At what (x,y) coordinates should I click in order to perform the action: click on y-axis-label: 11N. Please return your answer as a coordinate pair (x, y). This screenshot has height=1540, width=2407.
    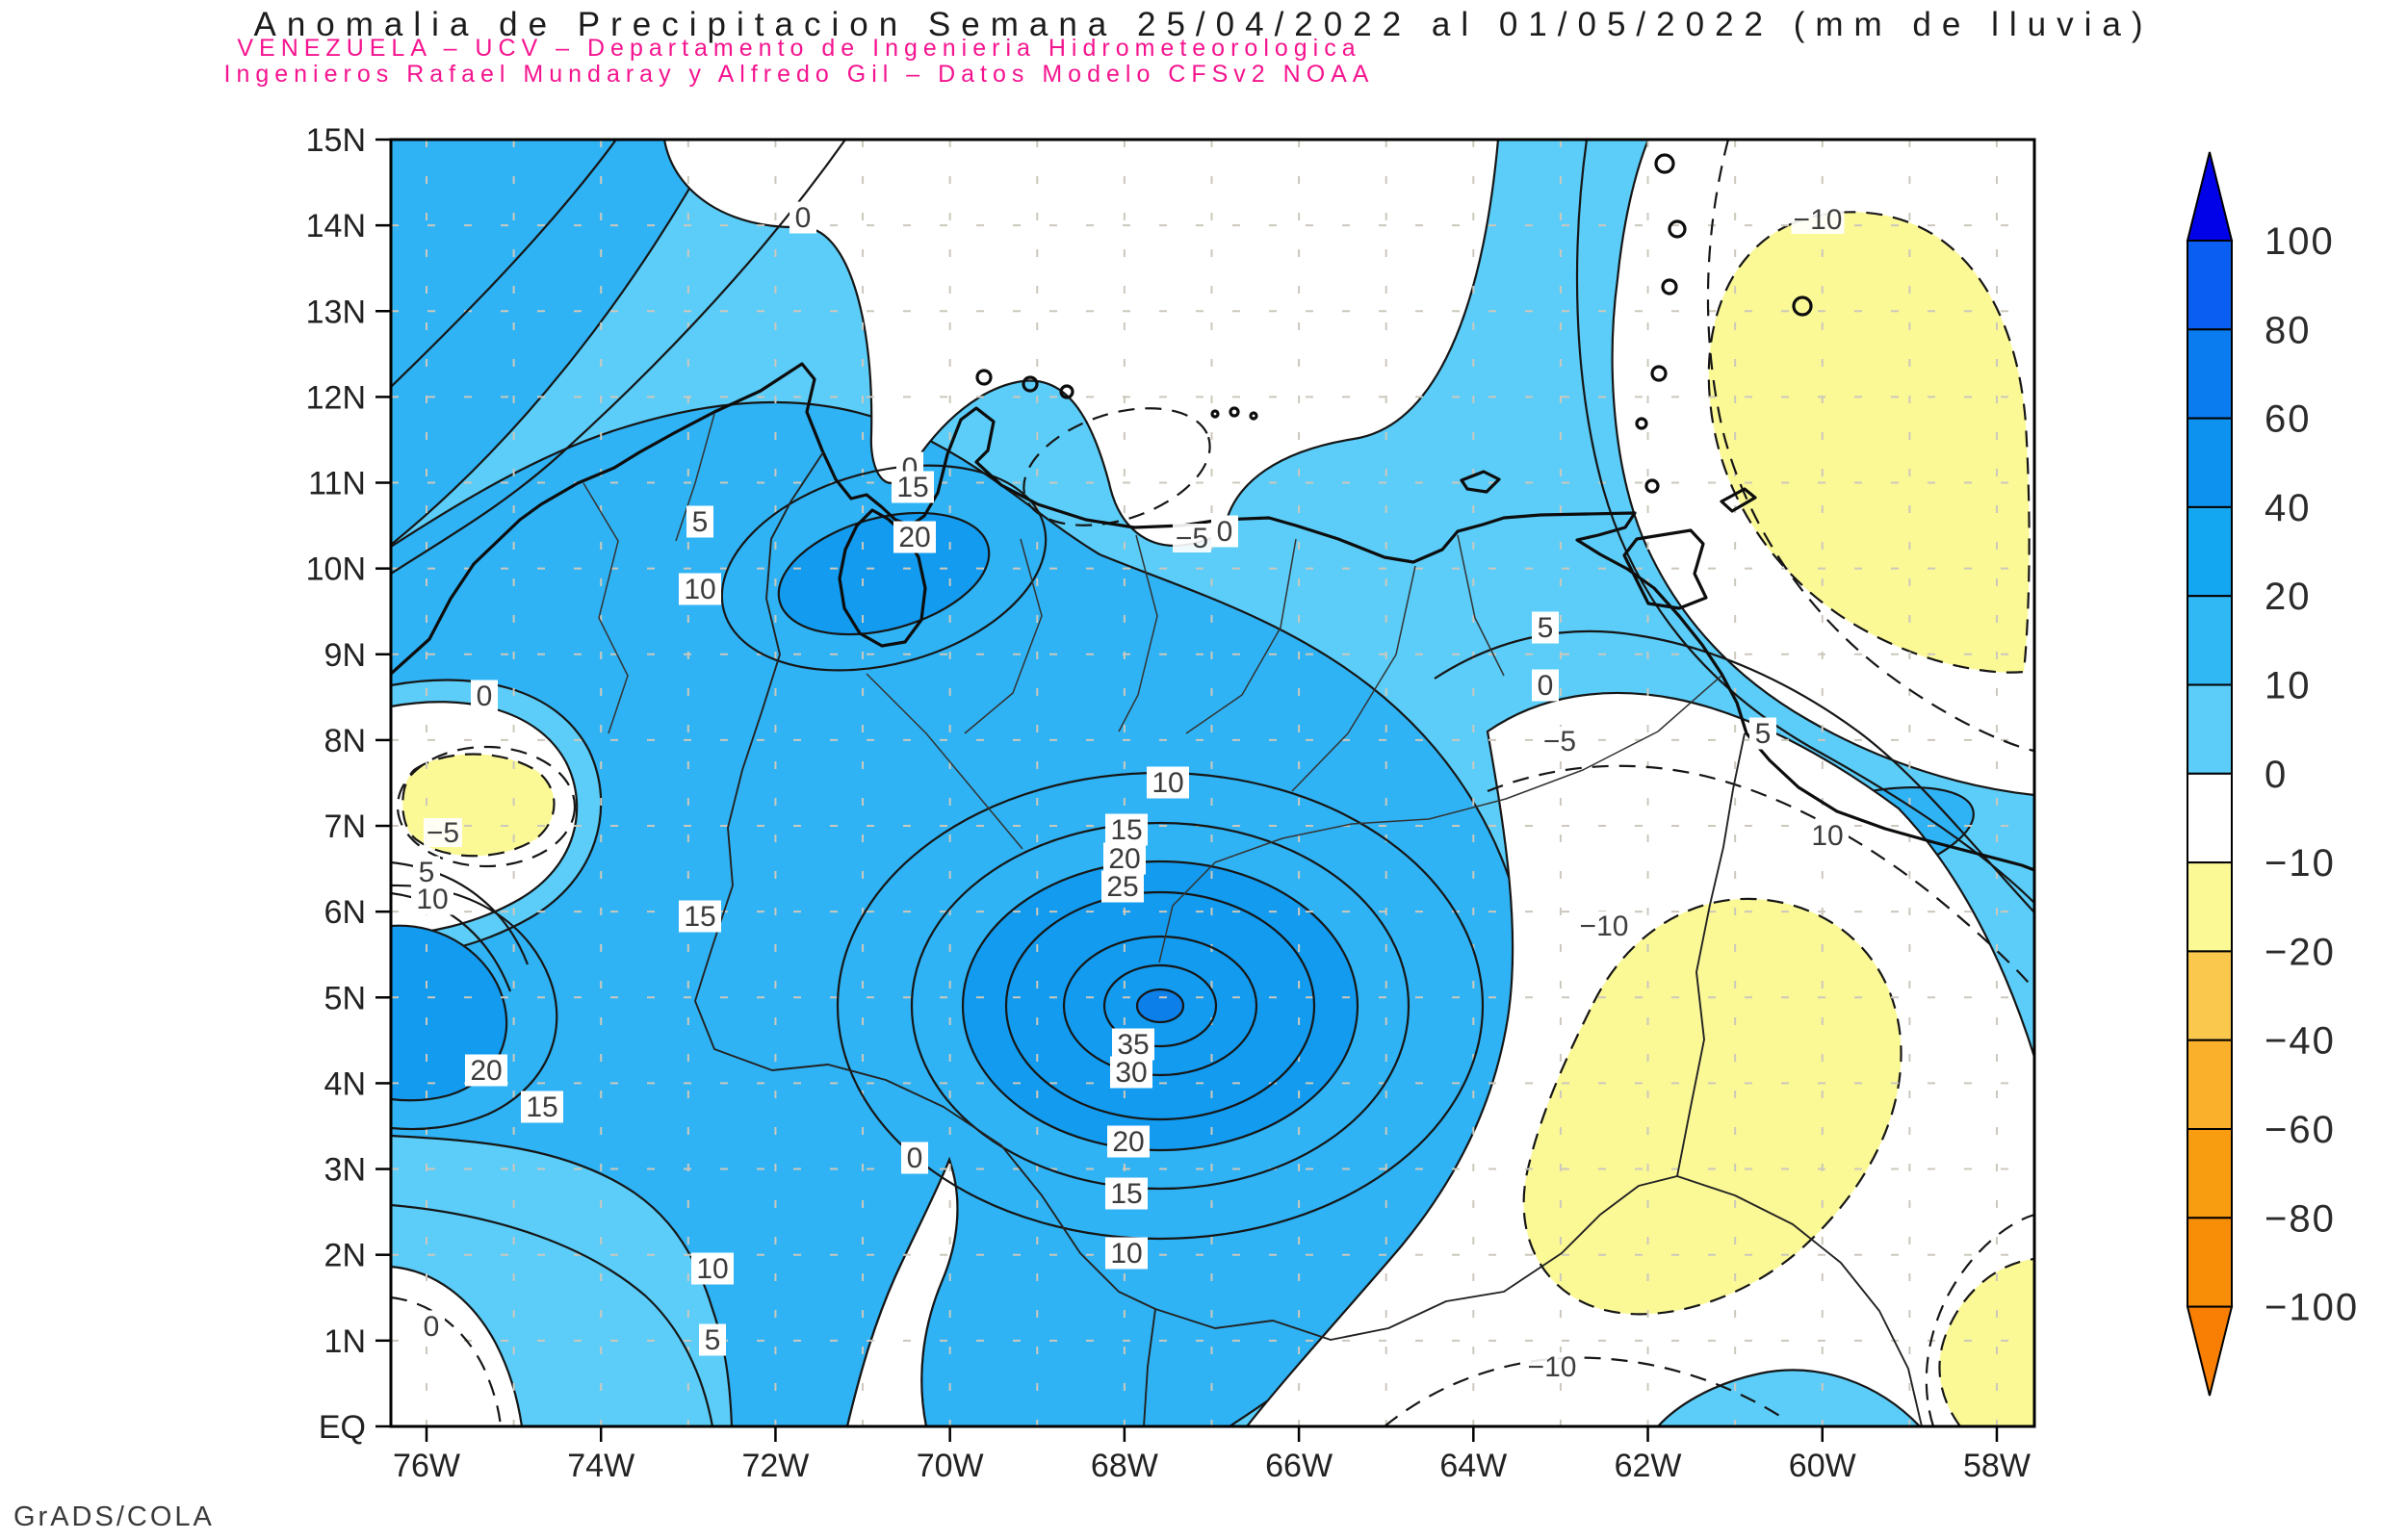
    Looking at the image, I should click on (337, 484).